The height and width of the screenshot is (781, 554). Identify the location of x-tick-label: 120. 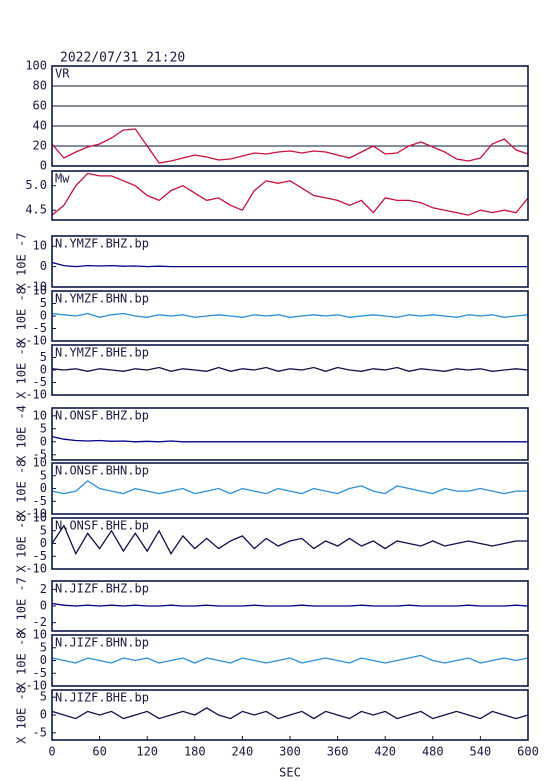
(147, 752).